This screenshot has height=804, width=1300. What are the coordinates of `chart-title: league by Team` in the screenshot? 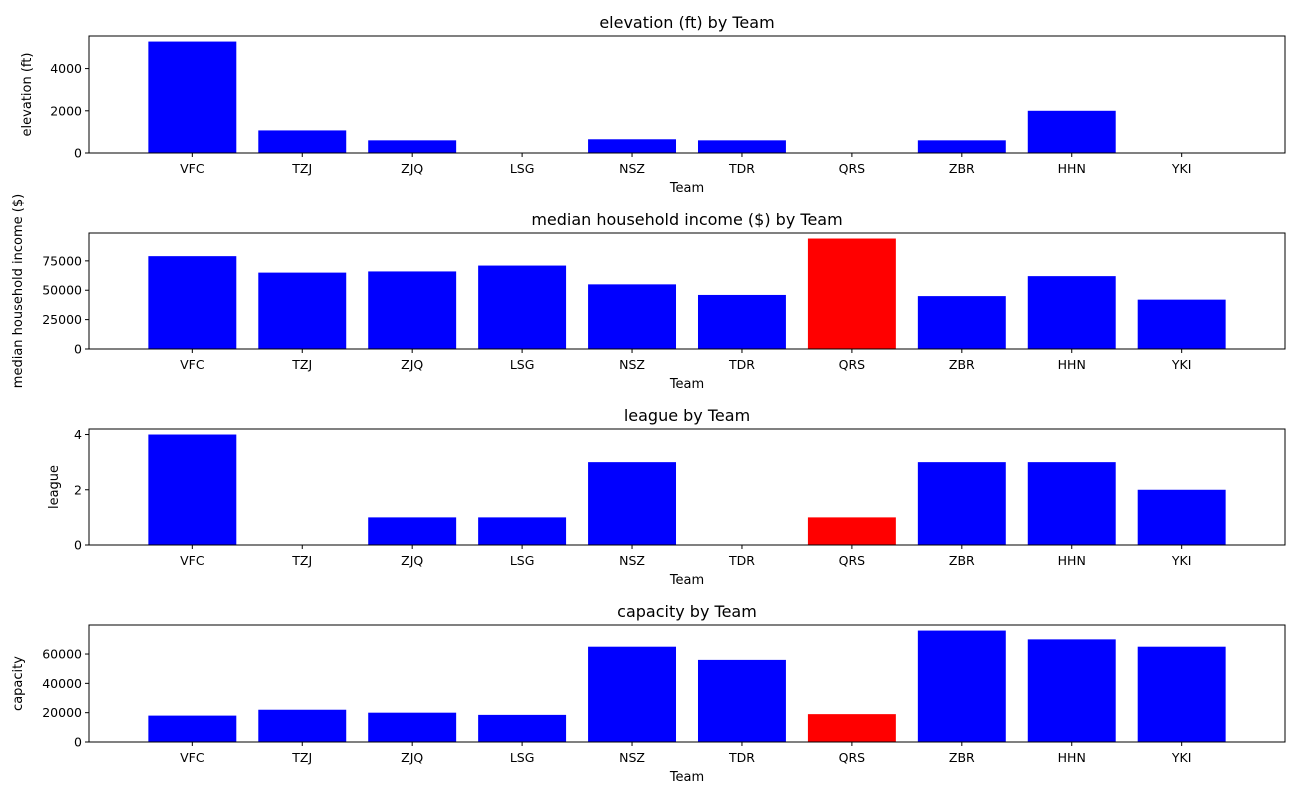 It's located at (687, 415).